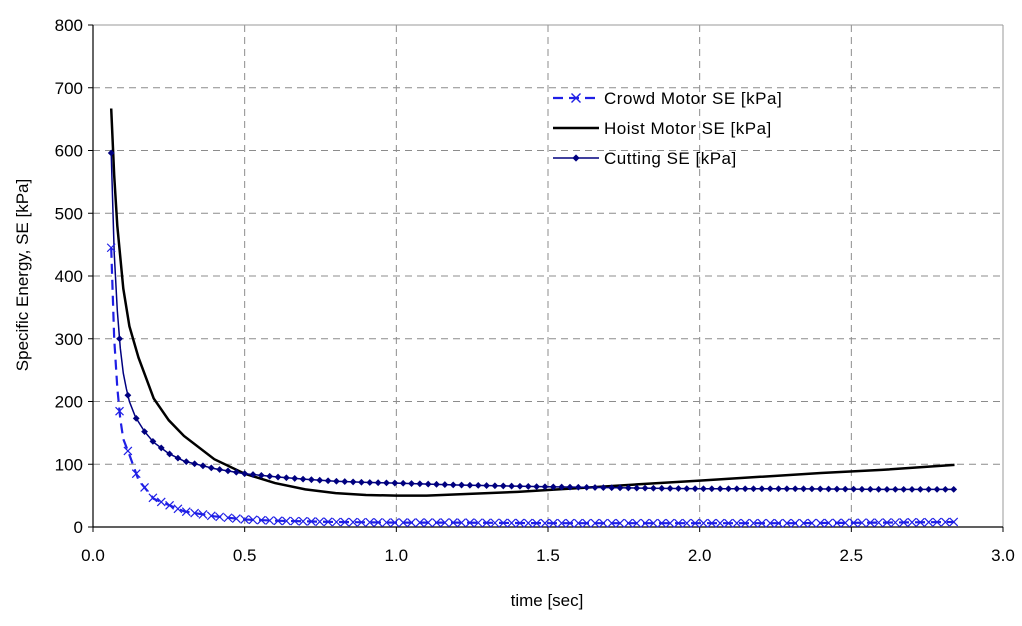 The height and width of the screenshot is (626, 1022). I want to click on x-axis-label: time [sec], so click(547, 600).